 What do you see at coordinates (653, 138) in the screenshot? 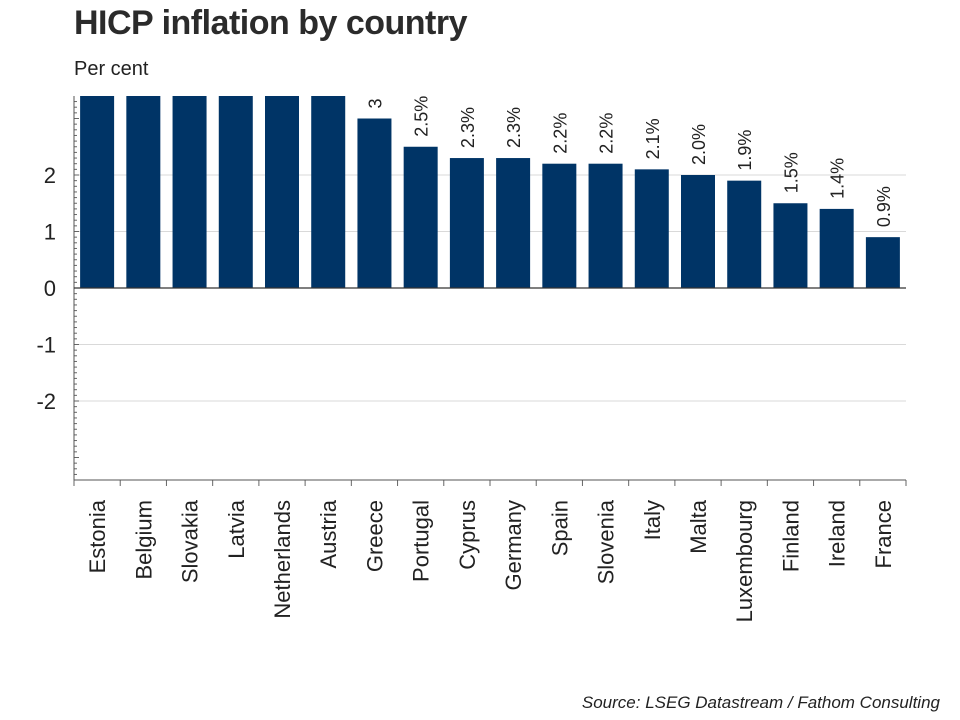
I see `data-label: 2.1%` at bounding box center [653, 138].